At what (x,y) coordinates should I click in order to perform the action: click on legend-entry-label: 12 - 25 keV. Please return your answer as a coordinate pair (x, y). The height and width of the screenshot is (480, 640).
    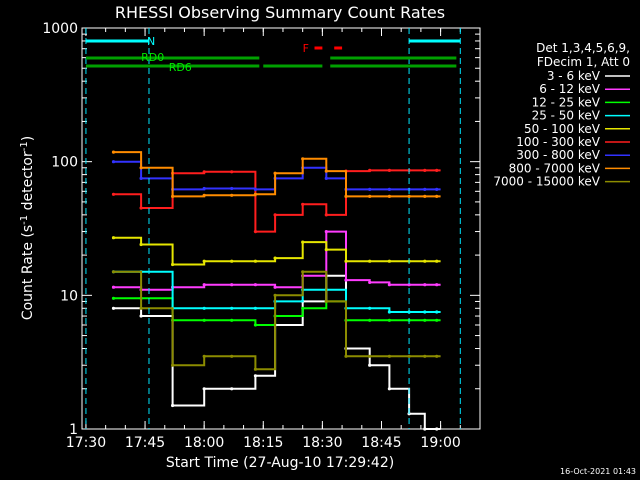
    Looking at the image, I should click on (566, 102).